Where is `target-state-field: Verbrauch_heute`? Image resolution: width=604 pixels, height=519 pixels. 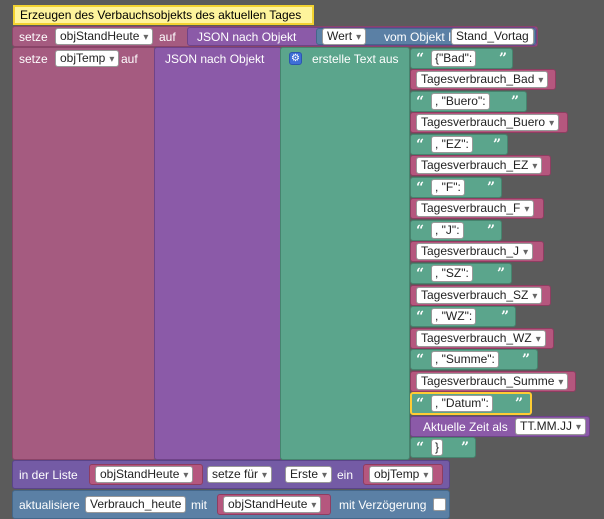 target-state-field: Verbrauch_heute is located at coordinates (136, 504).